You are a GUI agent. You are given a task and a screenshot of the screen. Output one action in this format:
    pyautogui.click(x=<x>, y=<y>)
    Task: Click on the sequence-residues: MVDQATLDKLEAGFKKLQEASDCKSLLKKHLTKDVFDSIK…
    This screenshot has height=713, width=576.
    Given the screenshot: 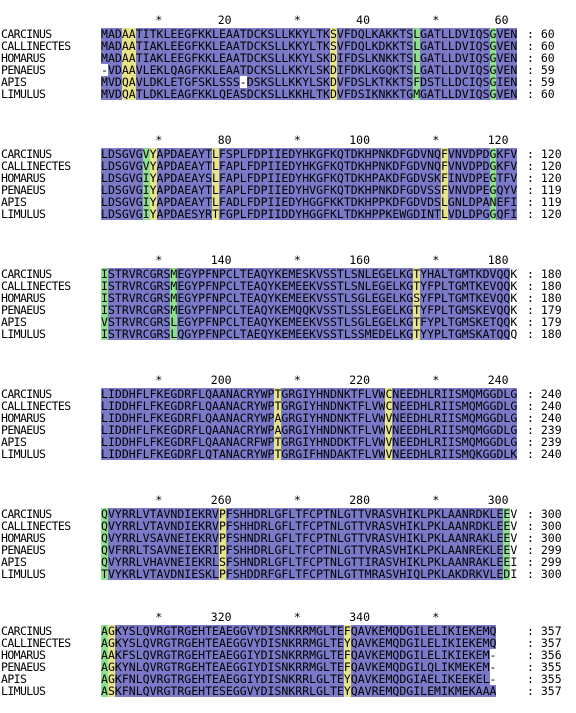 What is the action you would take?
    pyautogui.click(x=309, y=94)
    